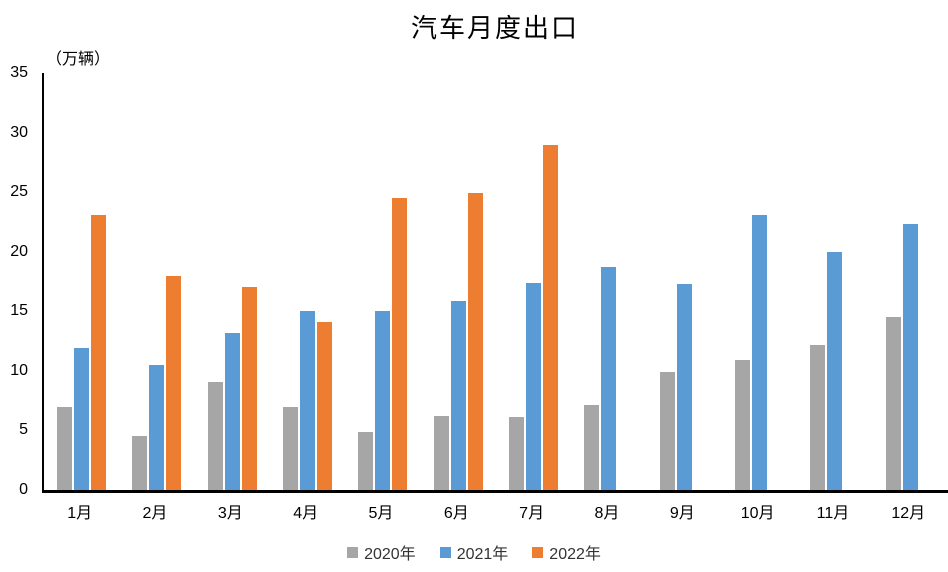 This screenshot has width=948, height=572. What do you see at coordinates (19, 251) in the screenshot?
I see `y-axis-tick-label: 20` at bounding box center [19, 251].